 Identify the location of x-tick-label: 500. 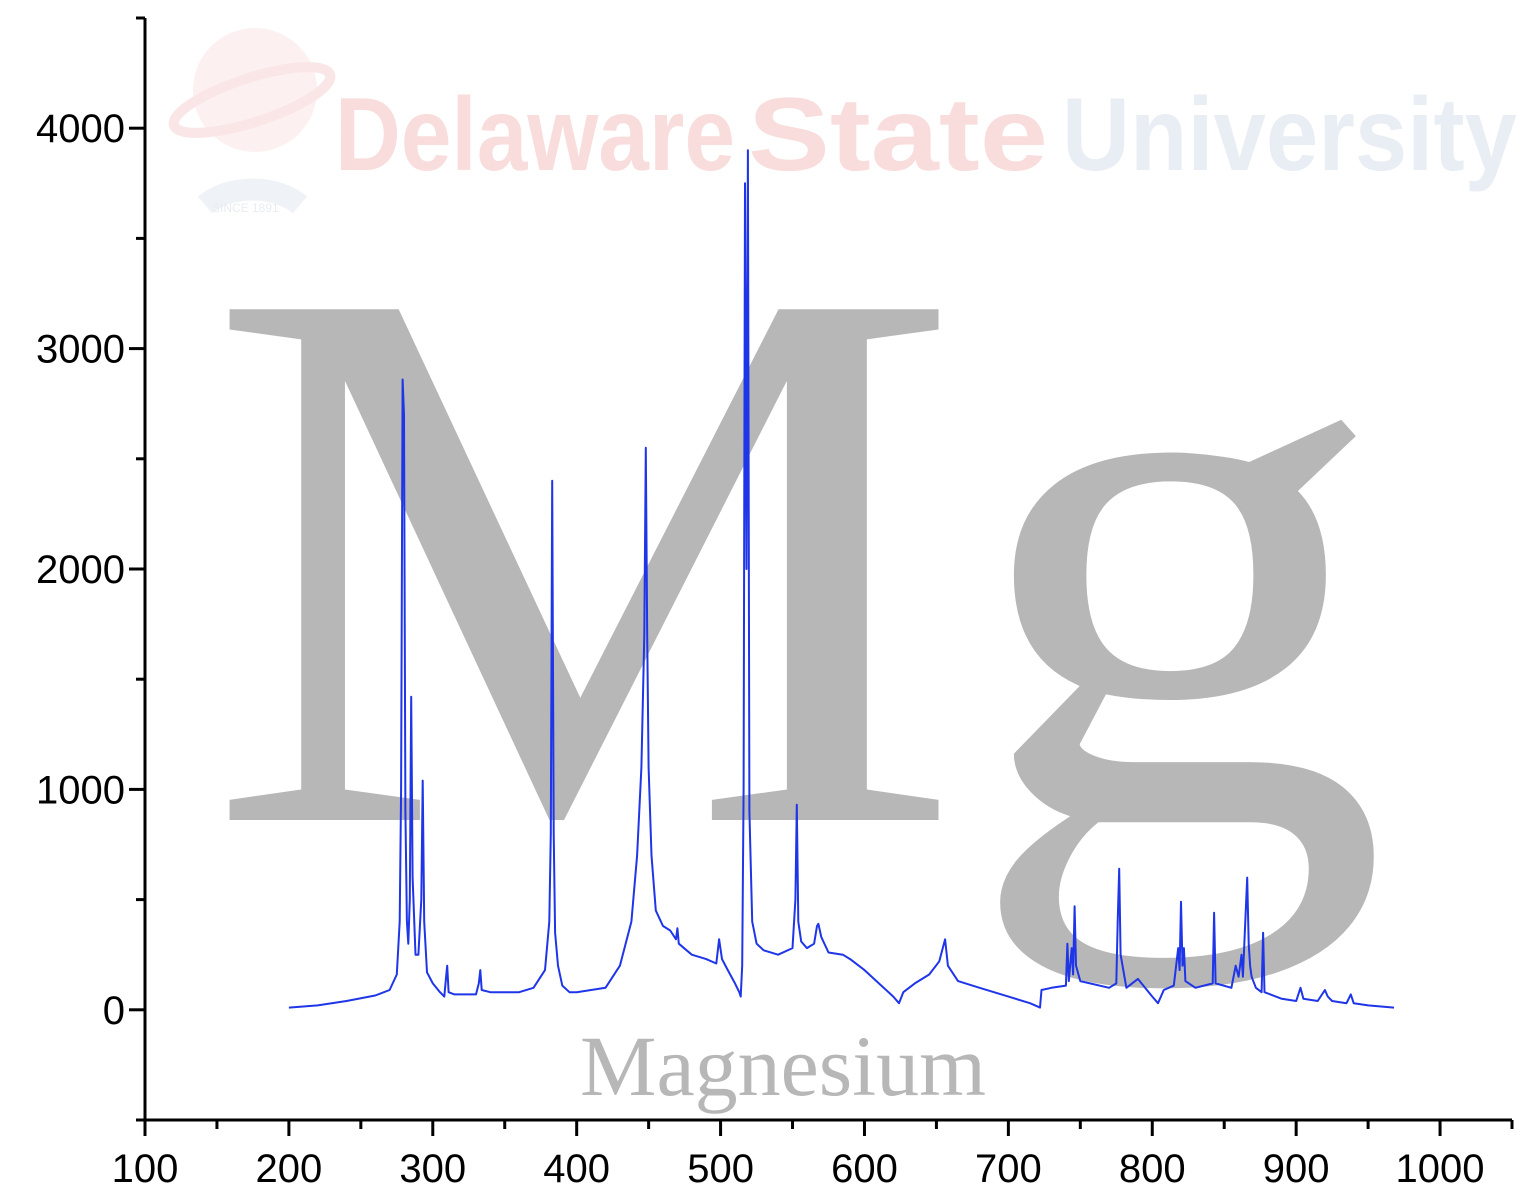
(720, 1169).